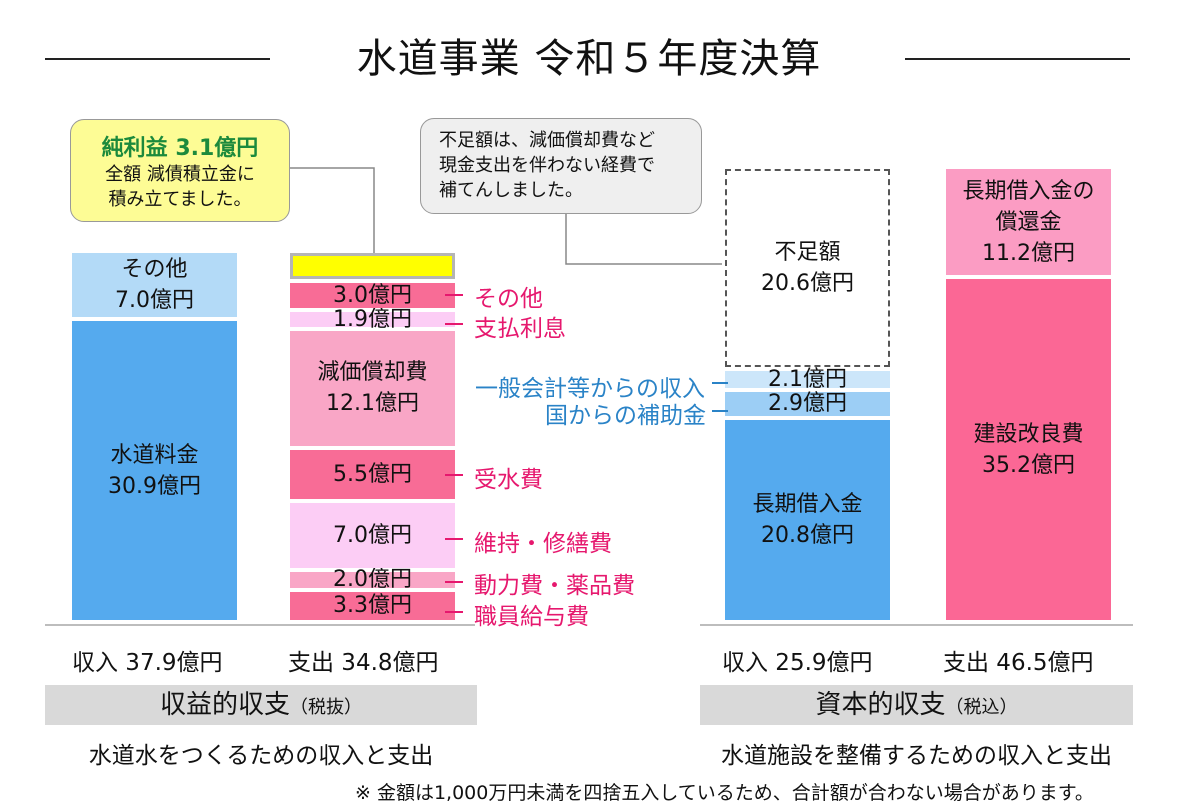 This screenshot has height=812, width=1178. Describe the element at coordinates (807, 520) in the screenshot. I see `bar-segment-長期借入金: 長期借入金 20.8億円` at that location.